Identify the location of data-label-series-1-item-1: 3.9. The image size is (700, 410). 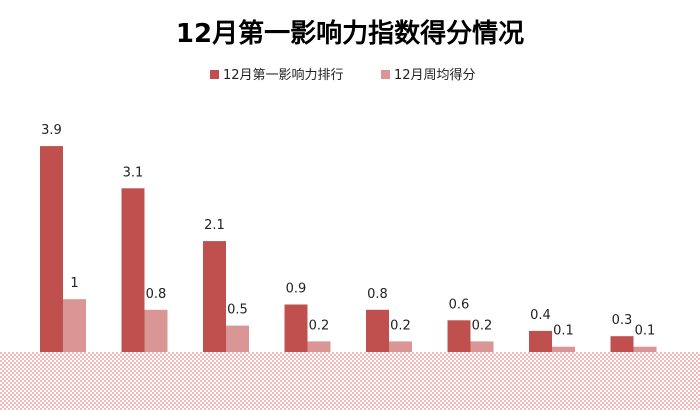
(51, 130).